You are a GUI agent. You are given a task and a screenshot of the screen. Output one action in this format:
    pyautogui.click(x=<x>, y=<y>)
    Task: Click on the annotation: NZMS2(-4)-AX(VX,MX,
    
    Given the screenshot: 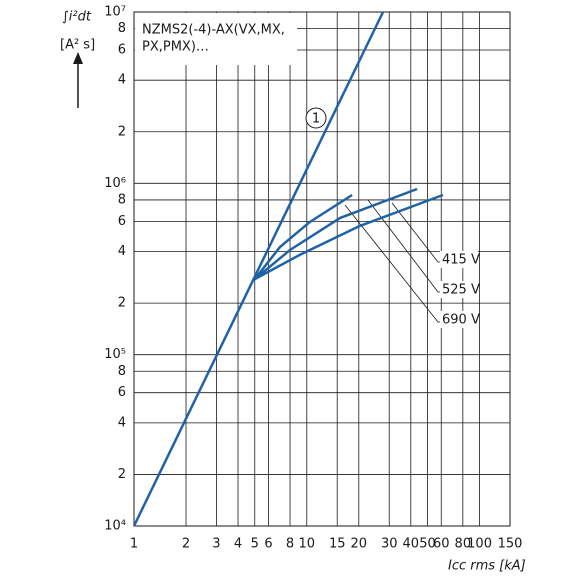 What is the action you would take?
    pyautogui.click(x=213, y=30)
    